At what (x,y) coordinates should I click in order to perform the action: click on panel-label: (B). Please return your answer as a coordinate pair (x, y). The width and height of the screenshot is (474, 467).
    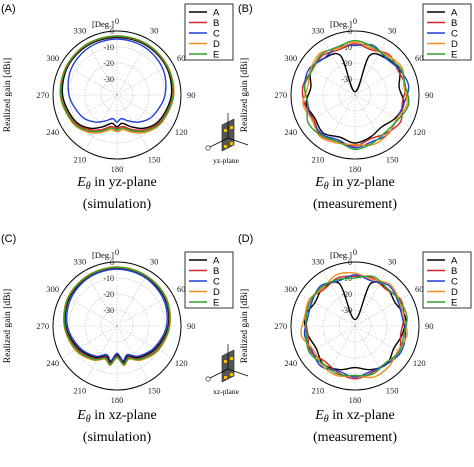
    Looking at the image, I should click on (245, 9).